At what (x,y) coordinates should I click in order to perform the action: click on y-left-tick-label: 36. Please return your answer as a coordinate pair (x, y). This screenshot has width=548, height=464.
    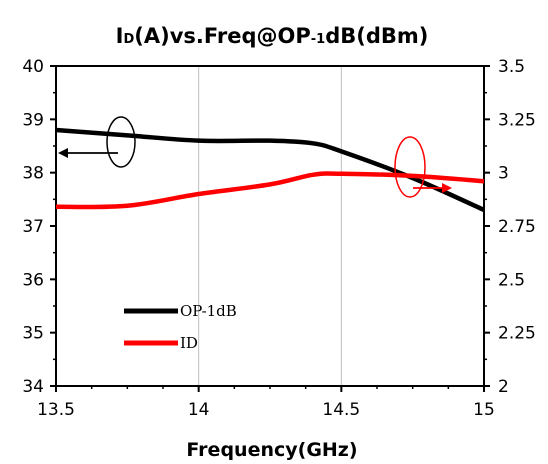
    Looking at the image, I should click on (33, 280).